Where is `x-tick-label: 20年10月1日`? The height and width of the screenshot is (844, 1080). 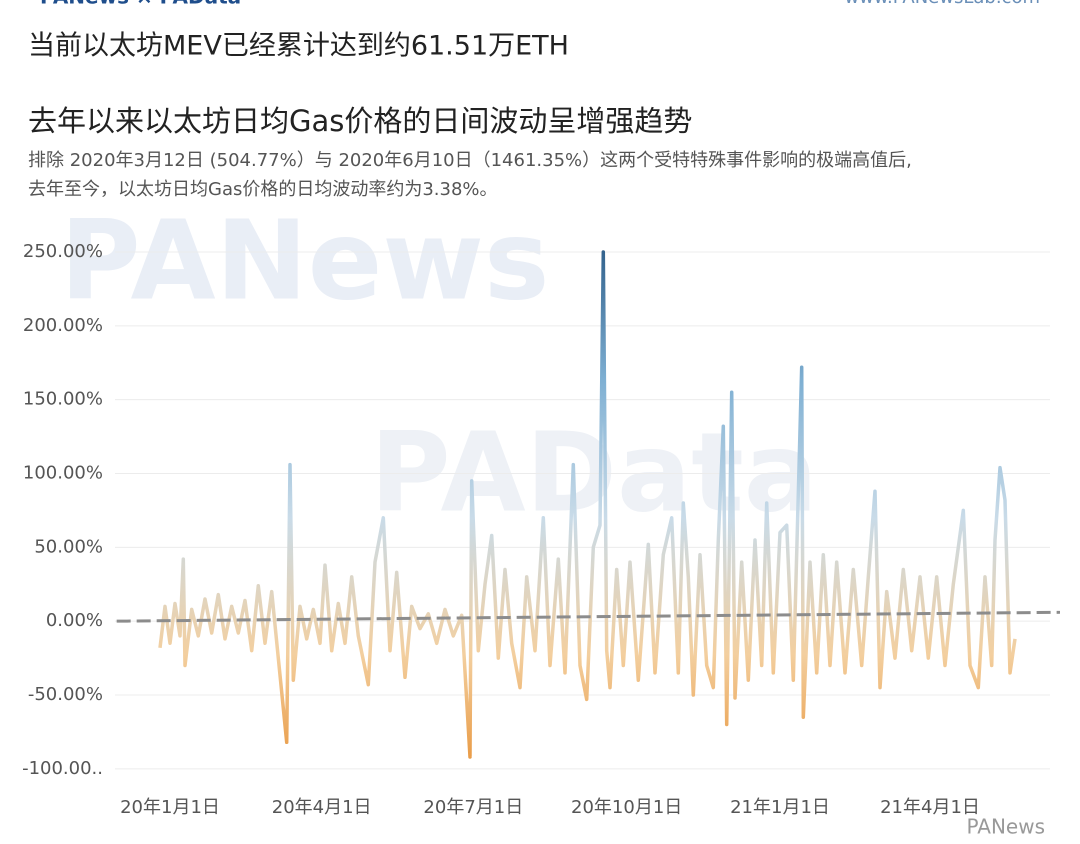
x-tick-label: 20年10月1日 is located at coordinates (626, 807).